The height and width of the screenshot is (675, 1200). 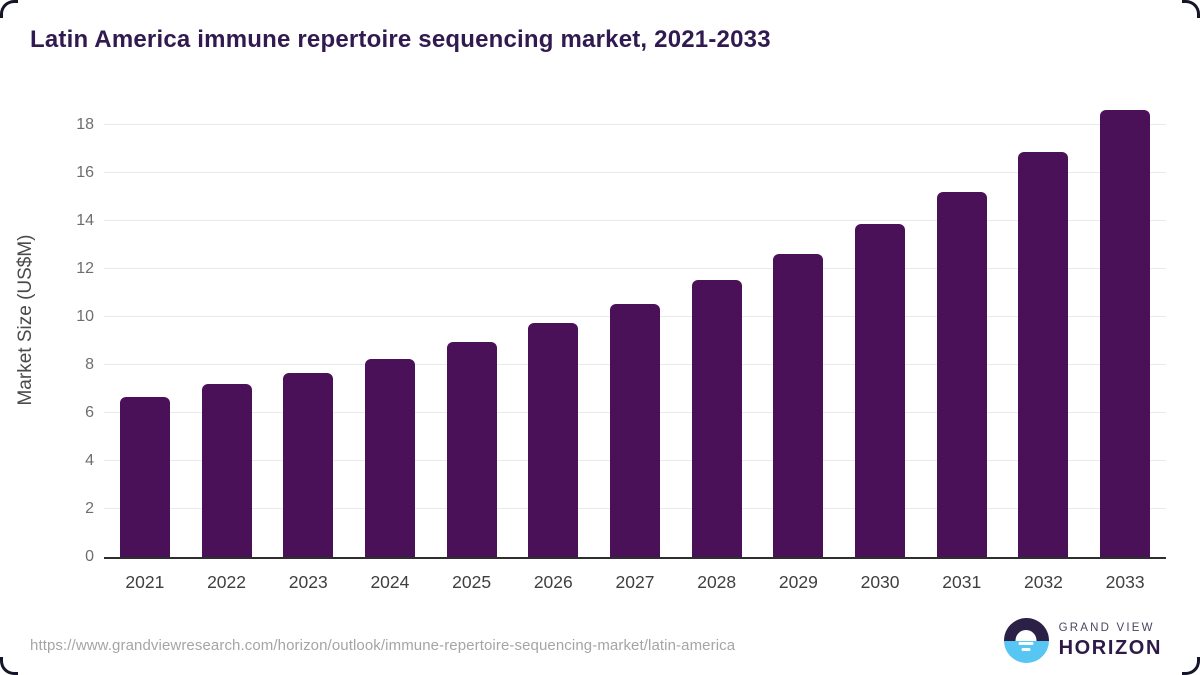 What do you see at coordinates (390, 582) in the screenshot?
I see `x-tick-label: 2024` at bounding box center [390, 582].